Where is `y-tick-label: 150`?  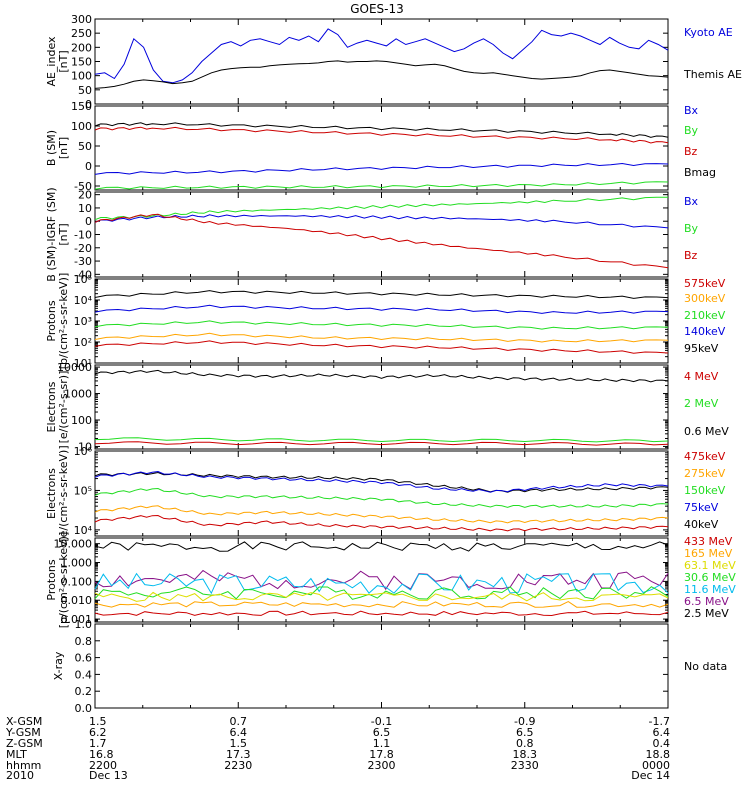 y-tick-label: 150 is located at coordinates (81, 106).